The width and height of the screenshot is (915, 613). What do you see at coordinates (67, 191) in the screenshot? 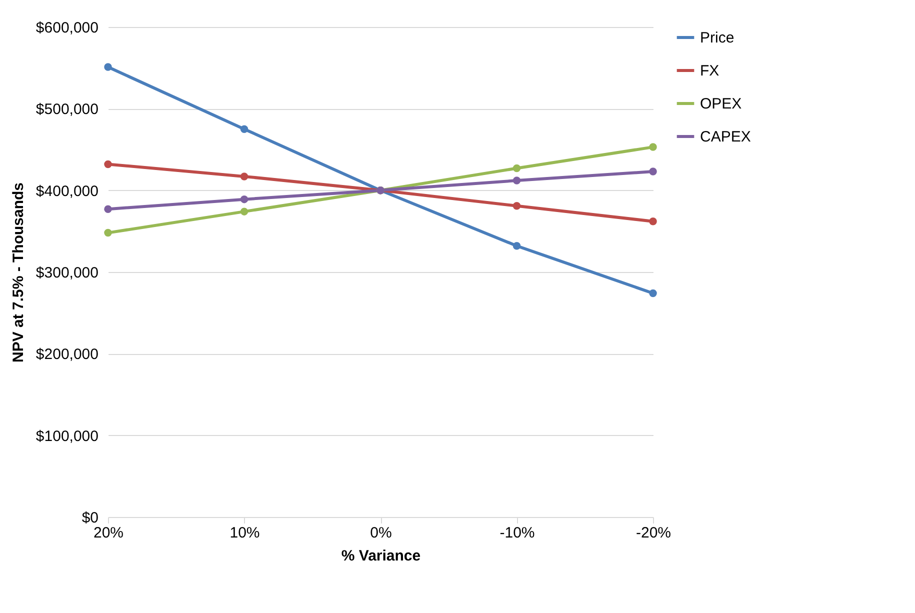
I see `y-tick-label: $400,000` at bounding box center [67, 191].